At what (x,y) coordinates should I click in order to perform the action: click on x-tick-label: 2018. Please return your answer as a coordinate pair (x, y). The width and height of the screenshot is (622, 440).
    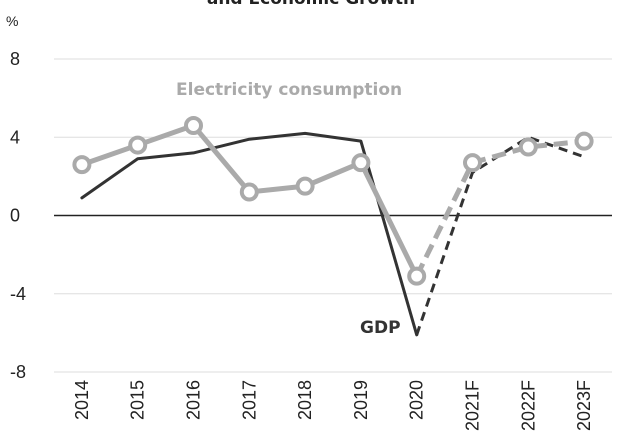
    Looking at the image, I should click on (305, 400).